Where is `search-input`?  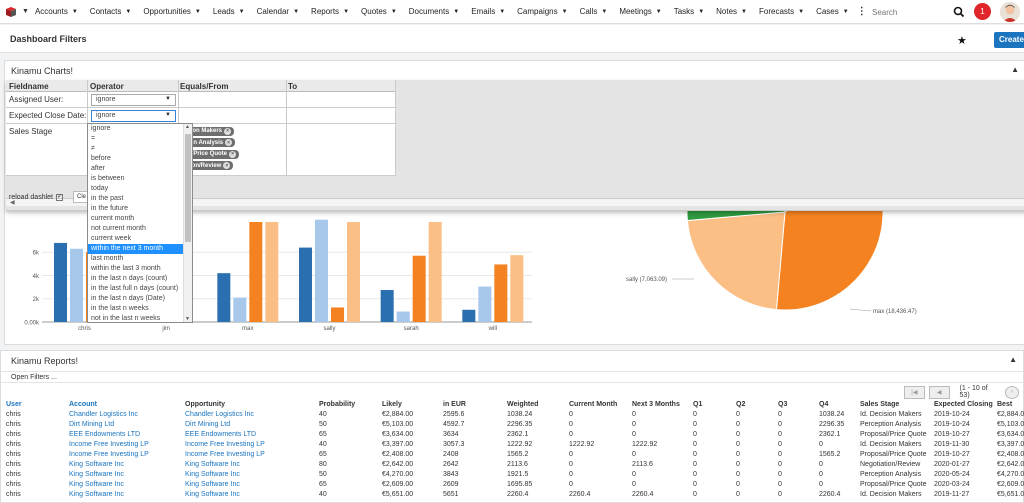 search-input is located at coordinates (907, 12).